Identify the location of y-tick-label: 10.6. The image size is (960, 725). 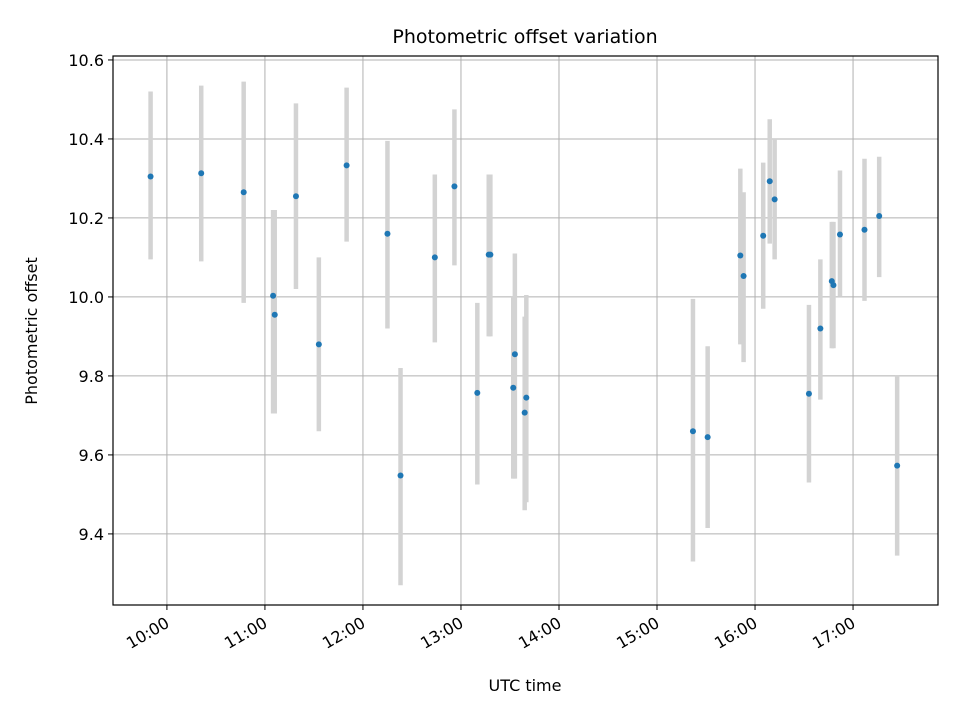
(86, 60).